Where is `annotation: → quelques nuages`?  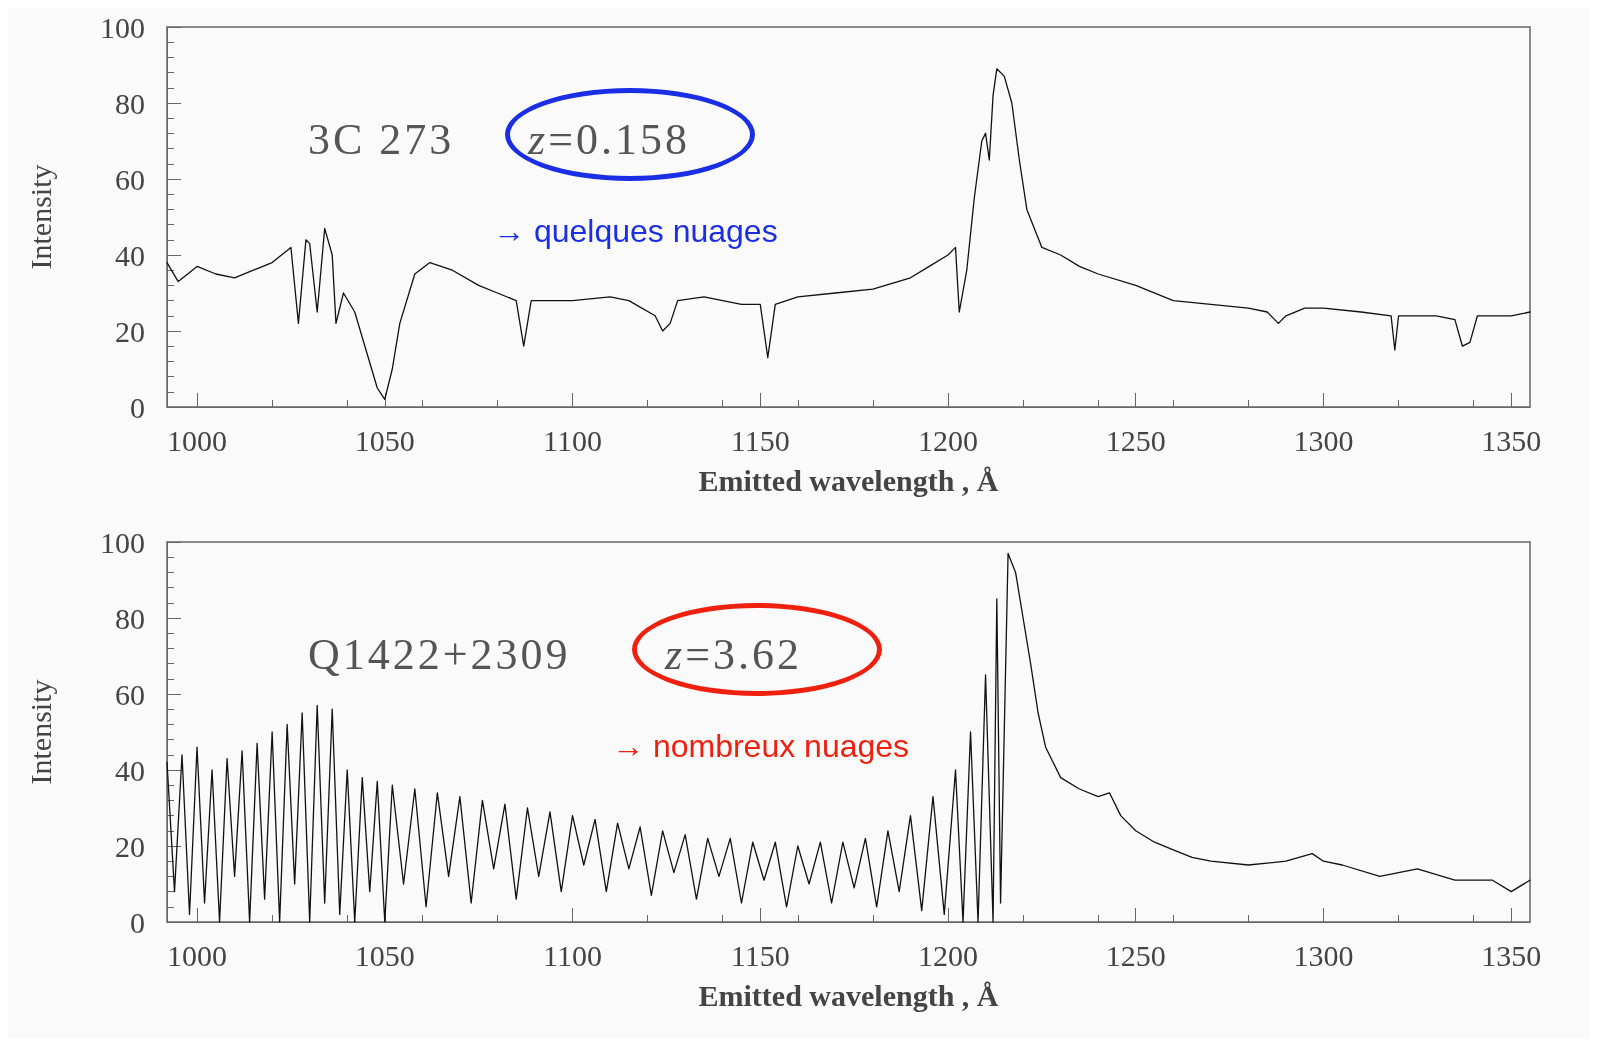
annotation: → quelques nuages is located at coordinates (635, 231).